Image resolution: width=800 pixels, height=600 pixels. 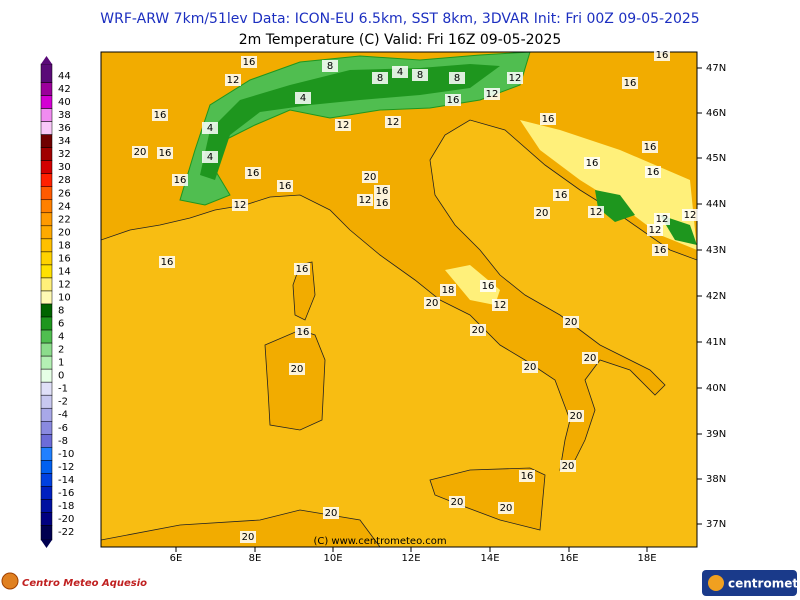 I want to click on contour-label: 18, so click(x=448, y=290).